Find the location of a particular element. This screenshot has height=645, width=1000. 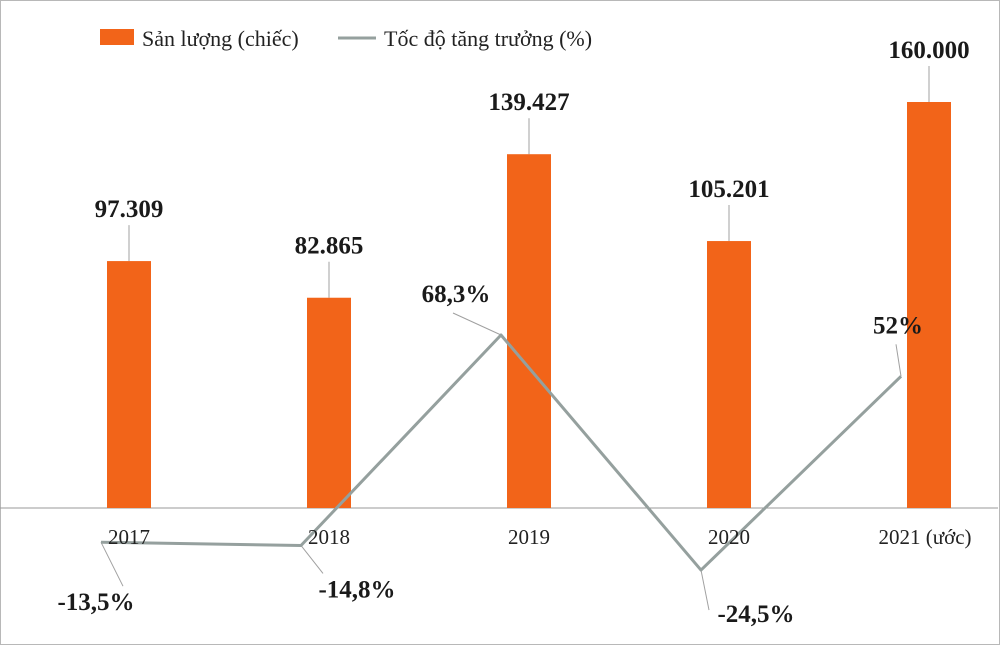

growth-value-label-3: -24,5% is located at coordinates (755, 614).